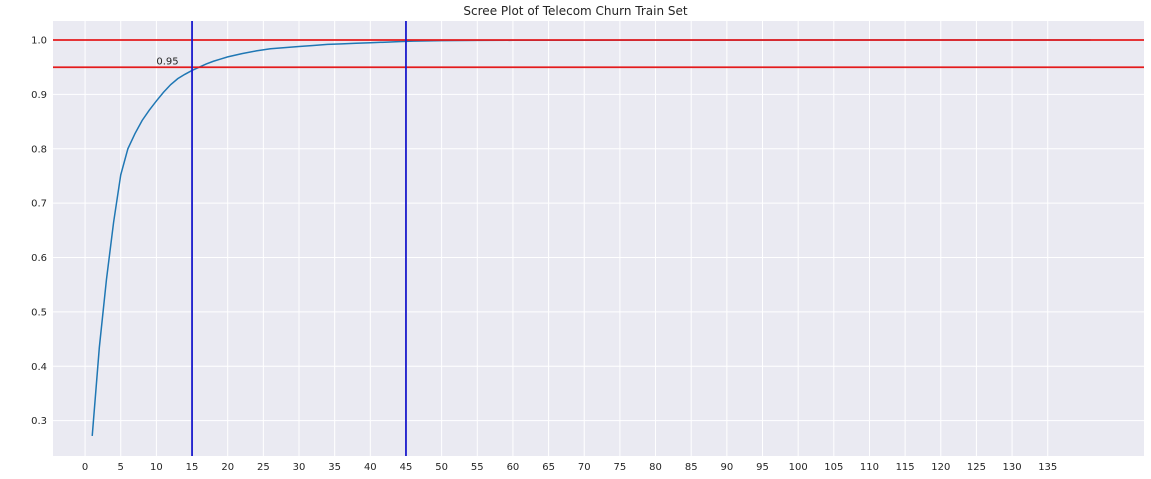 The width and height of the screenshot is (1151, 479). Describe the element at coordinates (156, 467) in the screenshot. I see `x-tick-label: 10` at that location.